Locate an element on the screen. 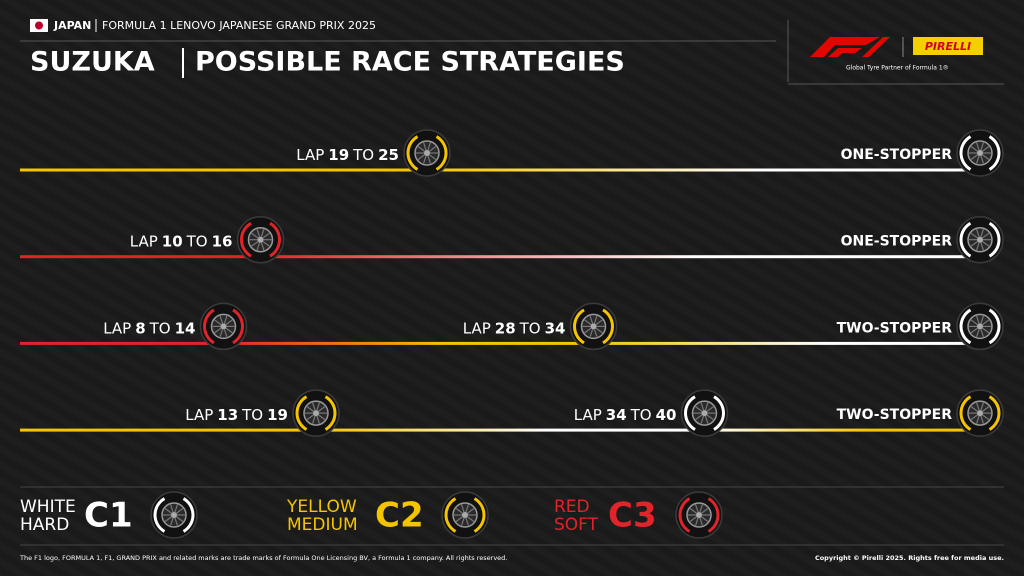 Image resolution: width=1024 pixels, height=576 pixels. compound-type: SOFT is located at coordinates (576, 525).